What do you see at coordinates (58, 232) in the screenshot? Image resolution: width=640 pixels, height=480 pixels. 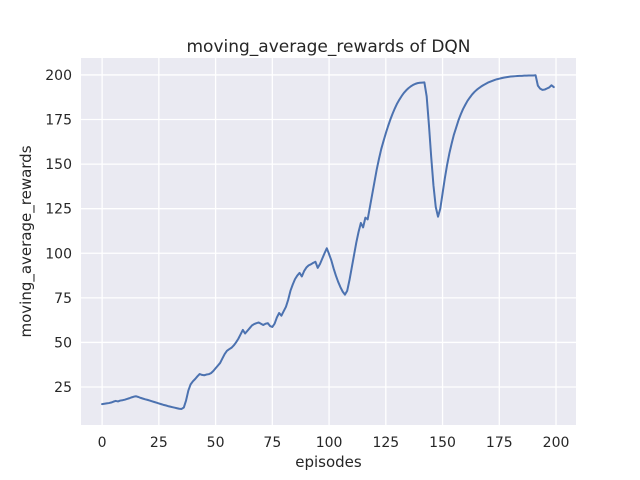 I see `y-axis-tick-labels: 25 50 75 100 125 150 175 200` at bounding box center [58, 232].